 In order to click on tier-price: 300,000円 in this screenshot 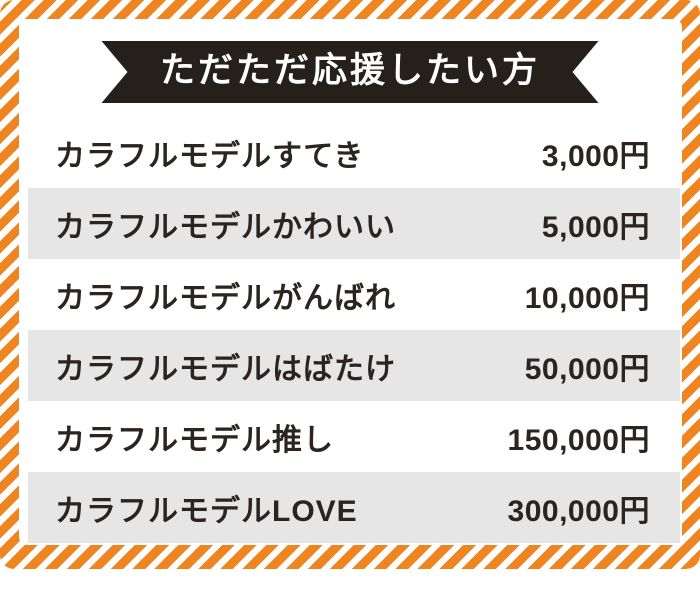, I will do `click(578, 511)`.